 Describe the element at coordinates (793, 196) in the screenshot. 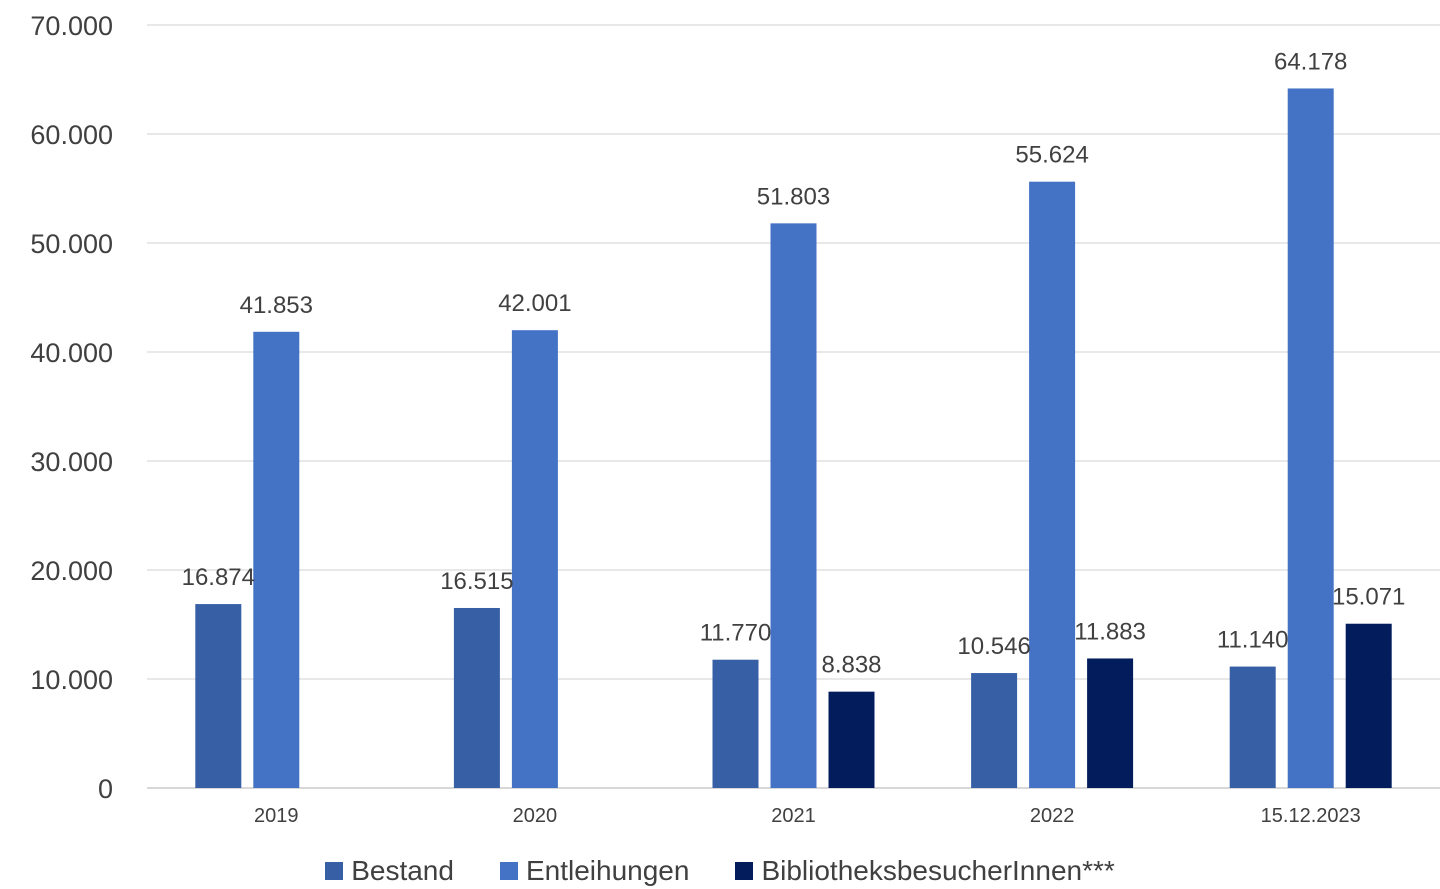

I see `data-label: 51.803` at that location.